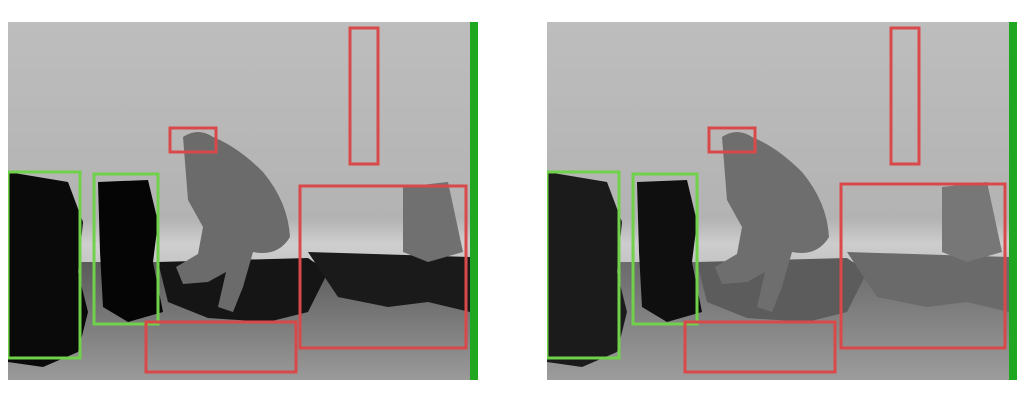  I want to click on left-chair-depth, so click(587, 269).